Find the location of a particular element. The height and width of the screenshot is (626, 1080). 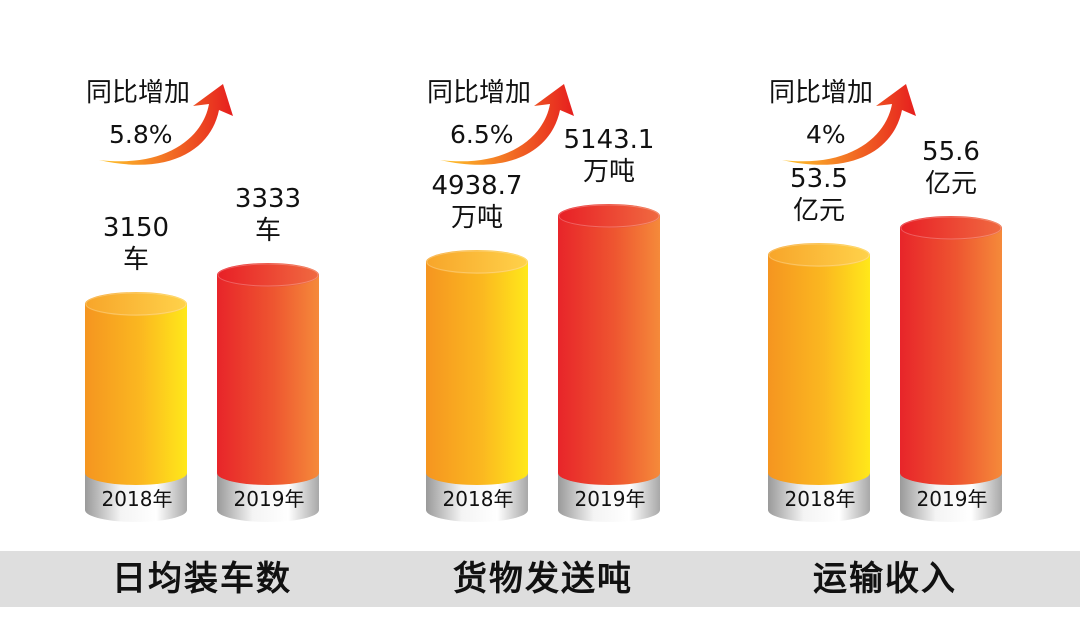

data-label-value: 5143.1 is located at coordinates (609, 140).